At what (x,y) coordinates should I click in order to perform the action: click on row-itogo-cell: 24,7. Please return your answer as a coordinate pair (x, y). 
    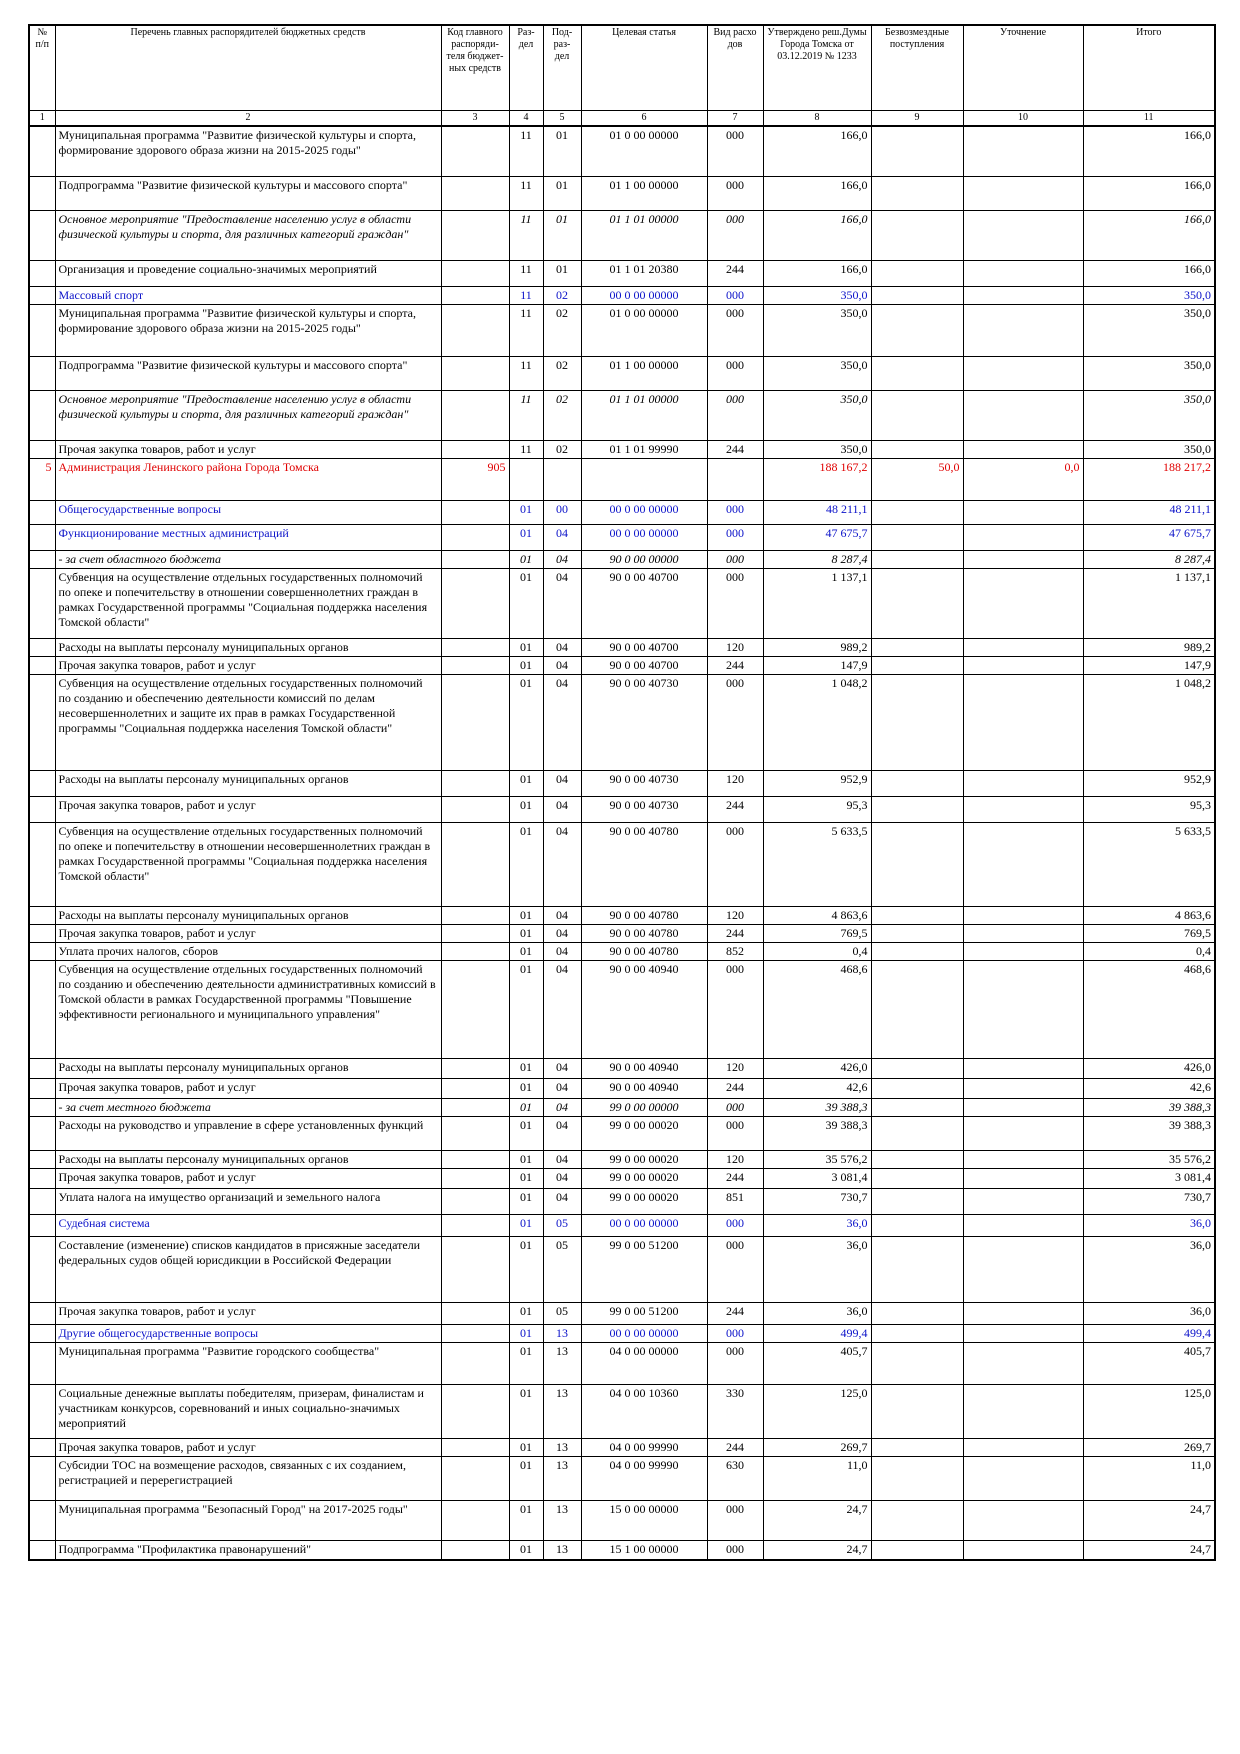
    Looking at the image, I should click on (1149, 1520).